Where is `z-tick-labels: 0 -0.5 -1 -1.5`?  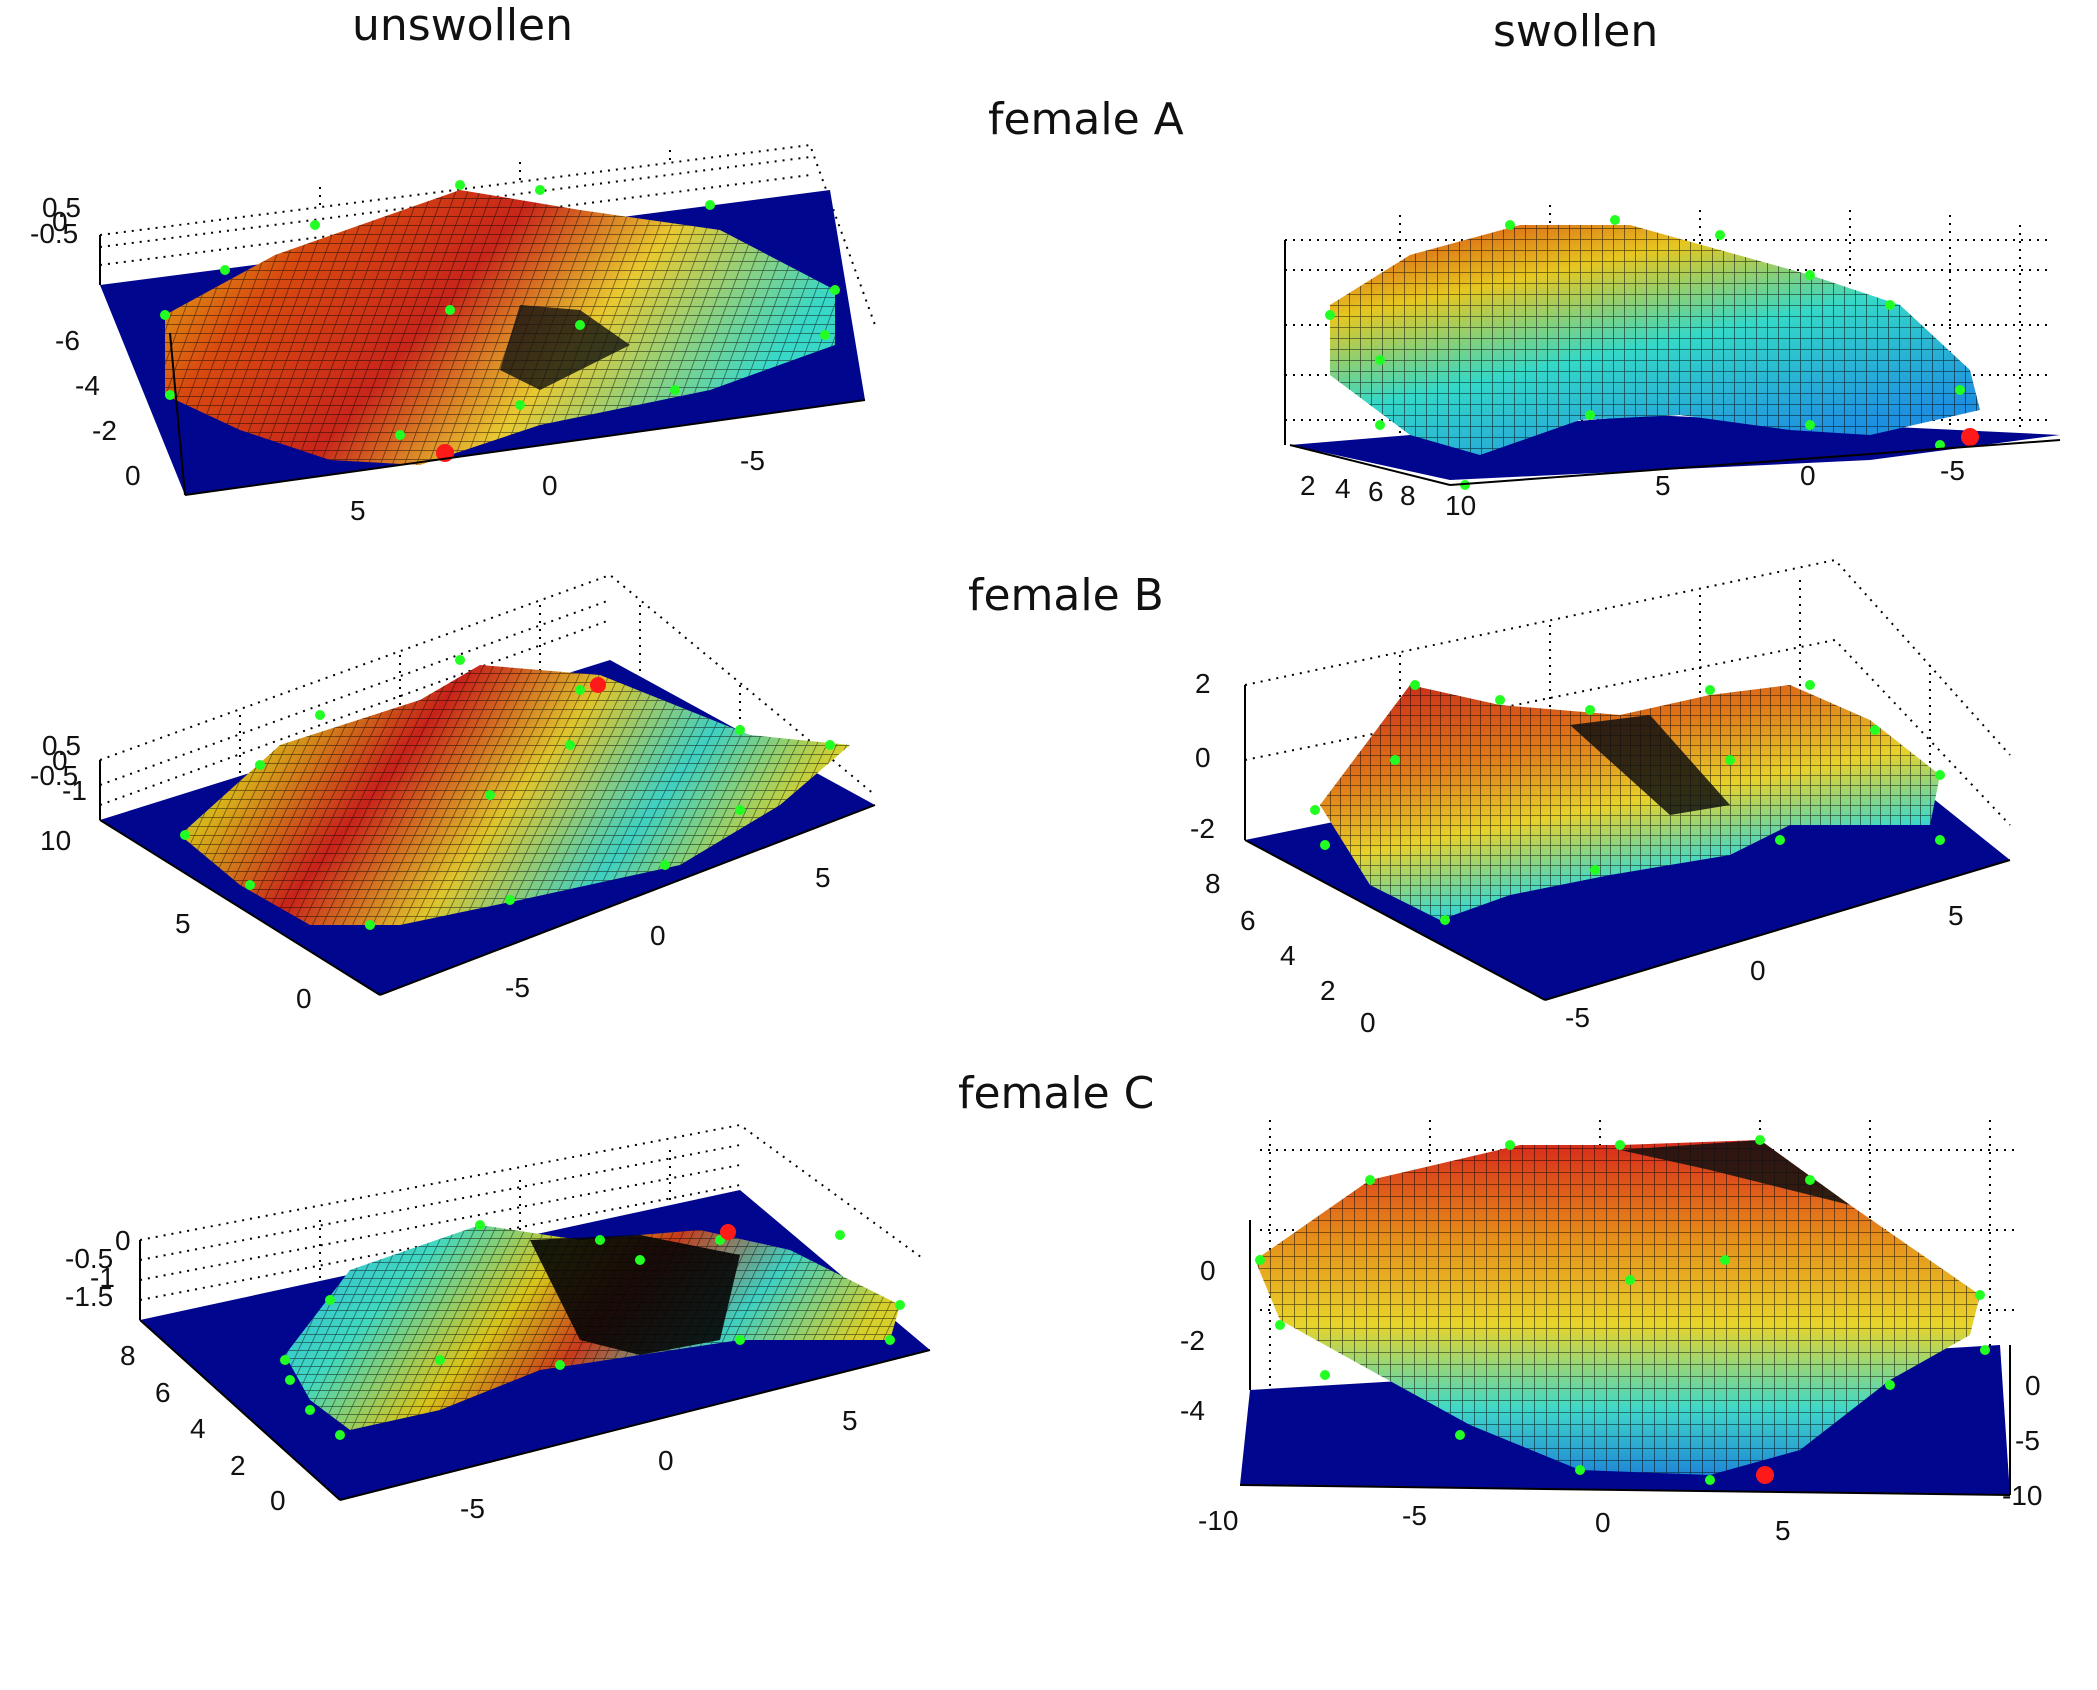 z-tick-labels: 0 -0.5 -1 -1.5 is located at coordinates (98, 1268).